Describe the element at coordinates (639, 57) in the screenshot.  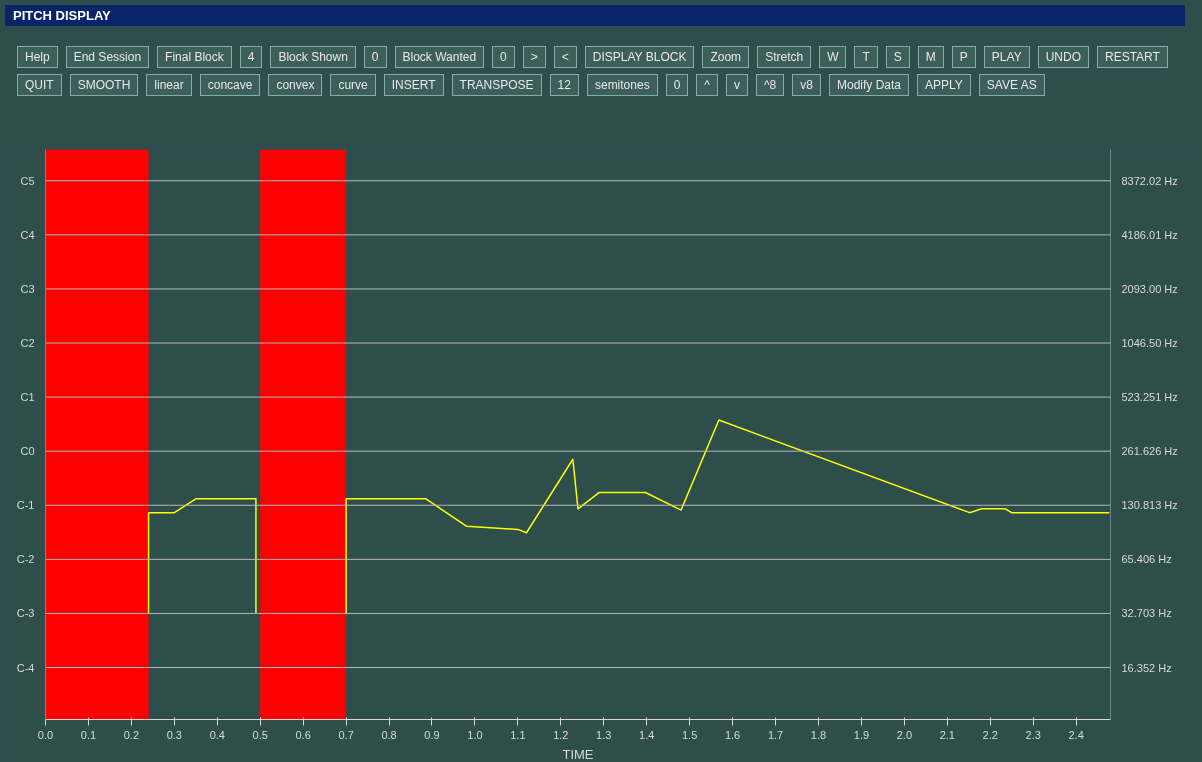
I see `text: DISPLAY BLOCK` at that location.